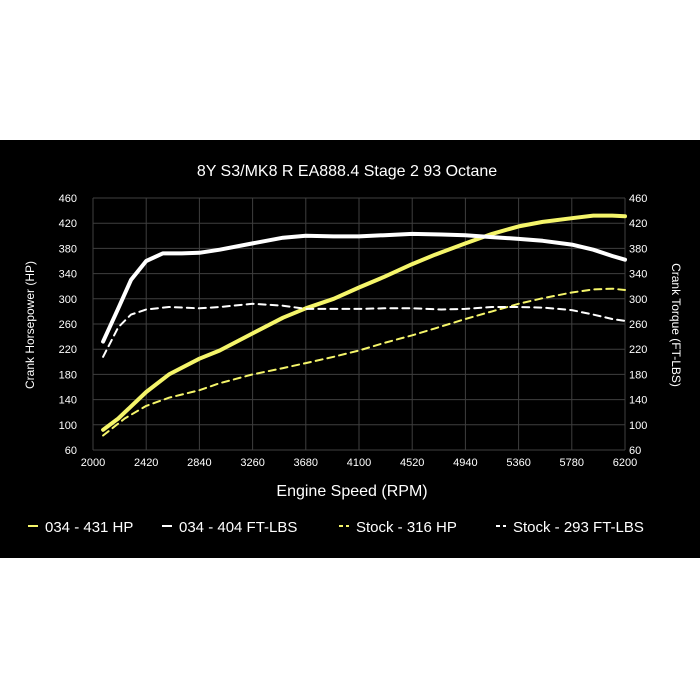  What do you see at coordinates (68, 224) in the screenshot?
I see `left-y-tick-label: 420` at bounding box center [68, 224].